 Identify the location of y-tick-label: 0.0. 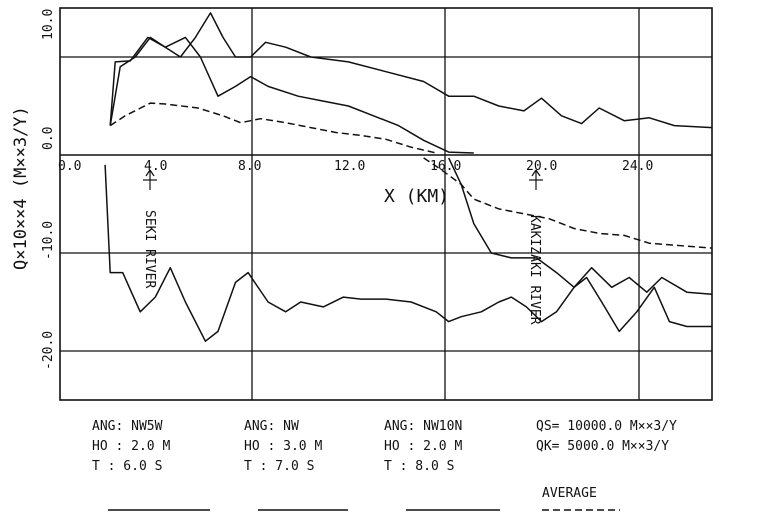
(48, 138).